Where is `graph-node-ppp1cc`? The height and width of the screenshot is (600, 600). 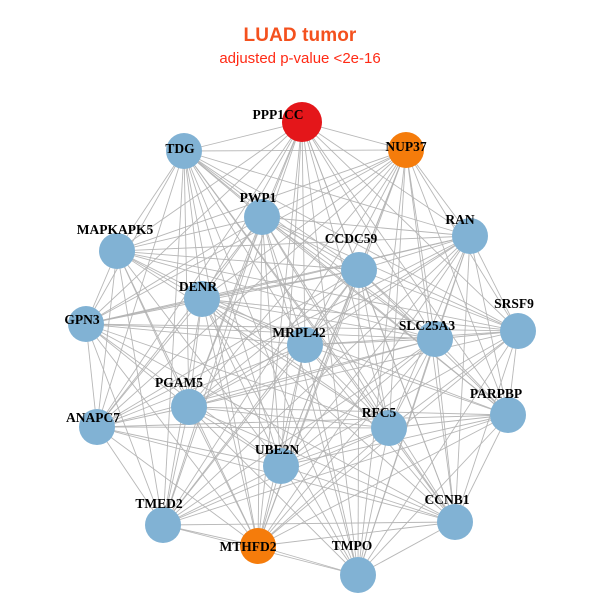 graph-node-ppp1cc is located at coordinates (302, 122).